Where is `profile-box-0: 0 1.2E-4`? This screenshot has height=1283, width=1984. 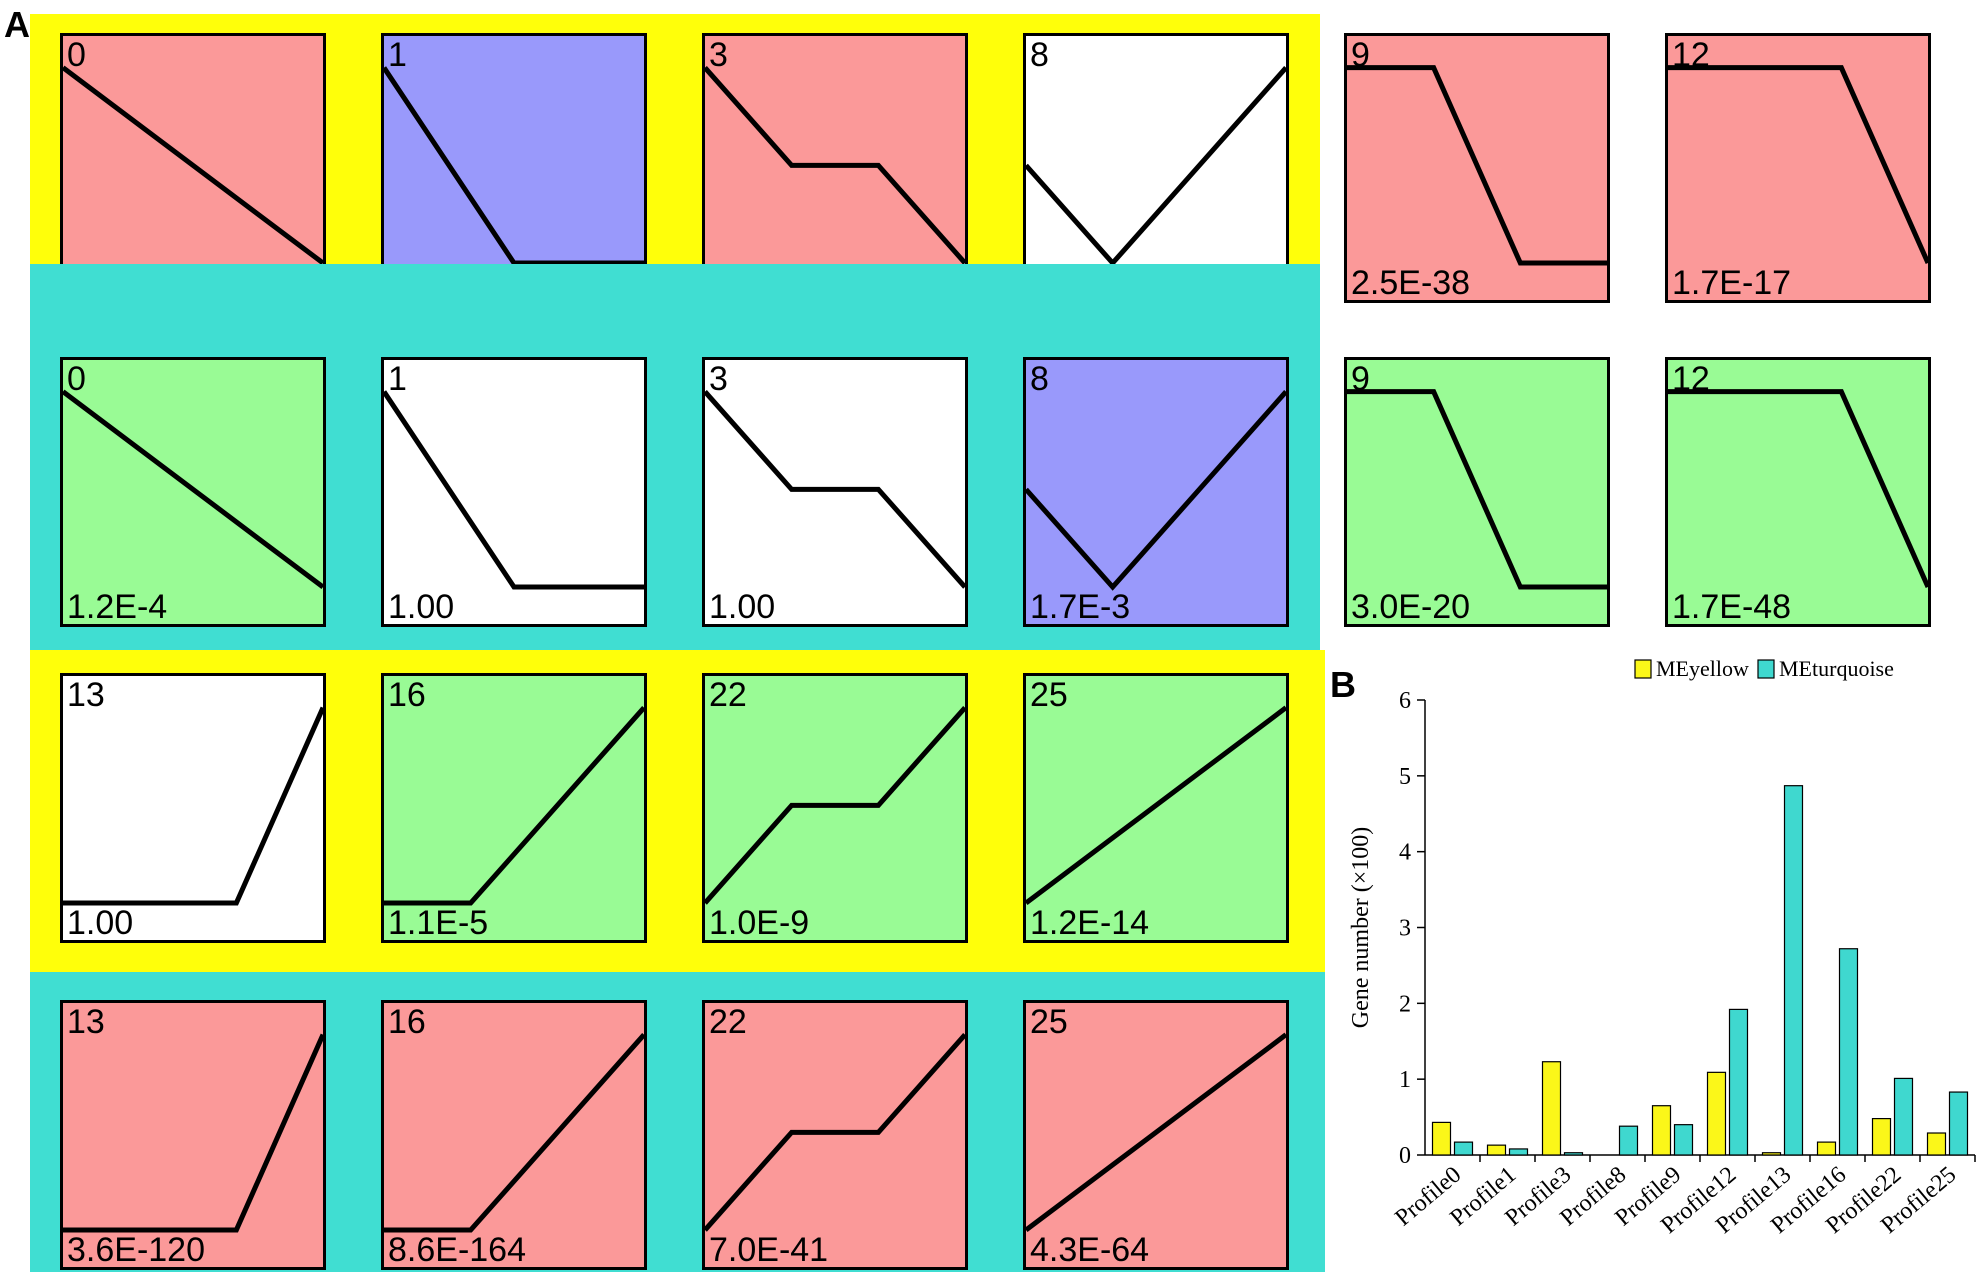 profile-box-0: 0 1.2E-4 is located at coordinates (193, 492).